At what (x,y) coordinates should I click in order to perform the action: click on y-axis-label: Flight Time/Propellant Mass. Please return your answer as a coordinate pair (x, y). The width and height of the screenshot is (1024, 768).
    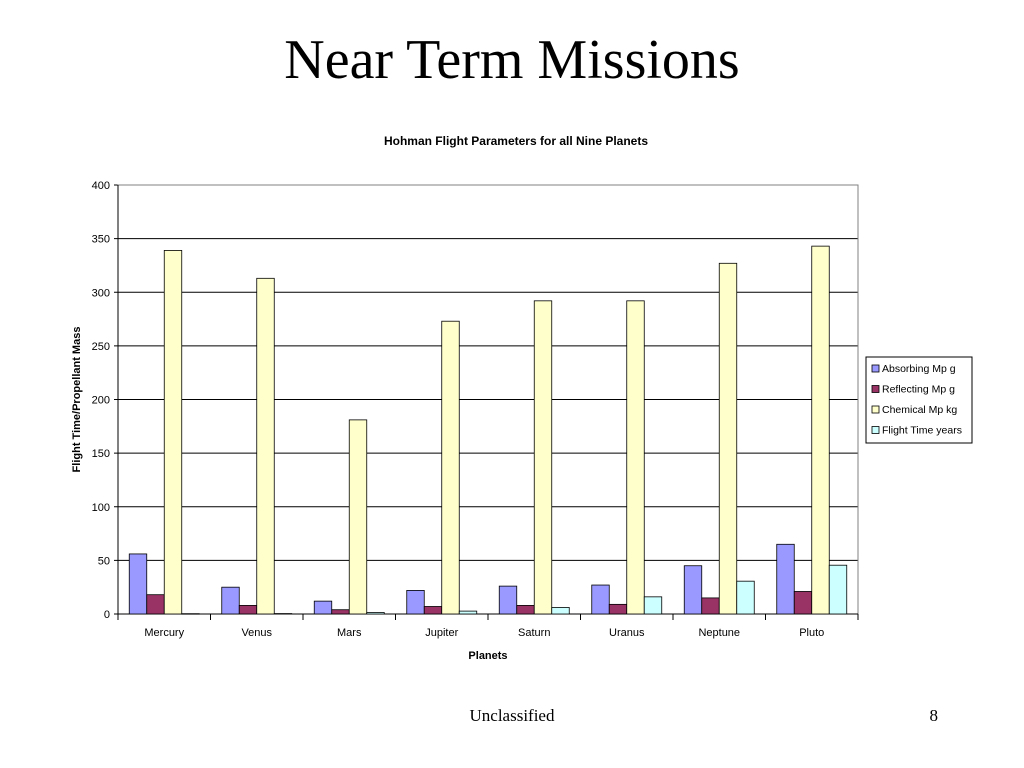
    Looking at the image, I should click on (77, 400).